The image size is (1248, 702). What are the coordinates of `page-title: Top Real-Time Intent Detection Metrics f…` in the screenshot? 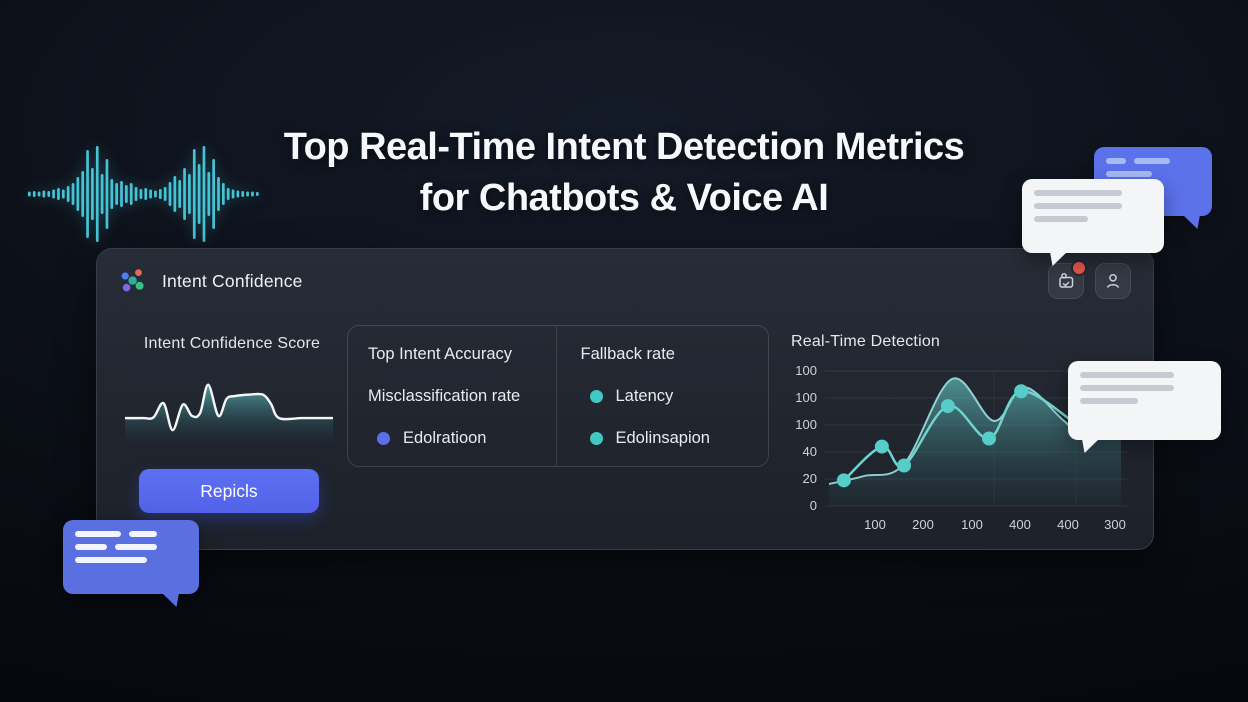 It's located at (624, 173).